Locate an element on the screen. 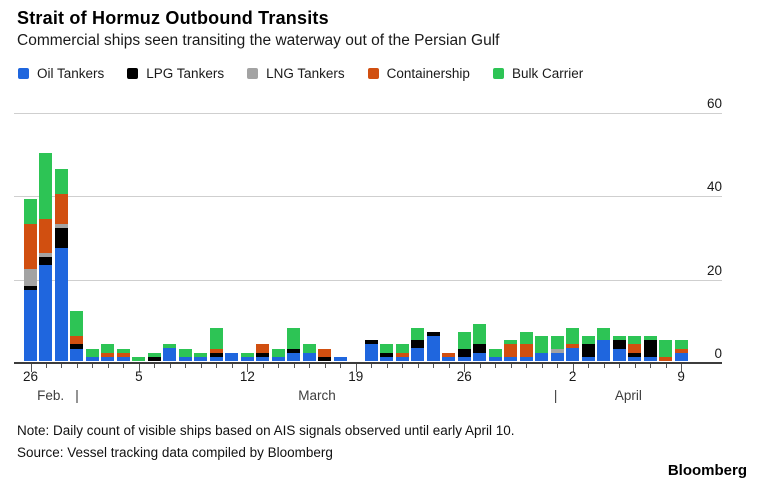  legend-item-lpg-tankers: LPG Tankers is located at coordinates (175, 73).